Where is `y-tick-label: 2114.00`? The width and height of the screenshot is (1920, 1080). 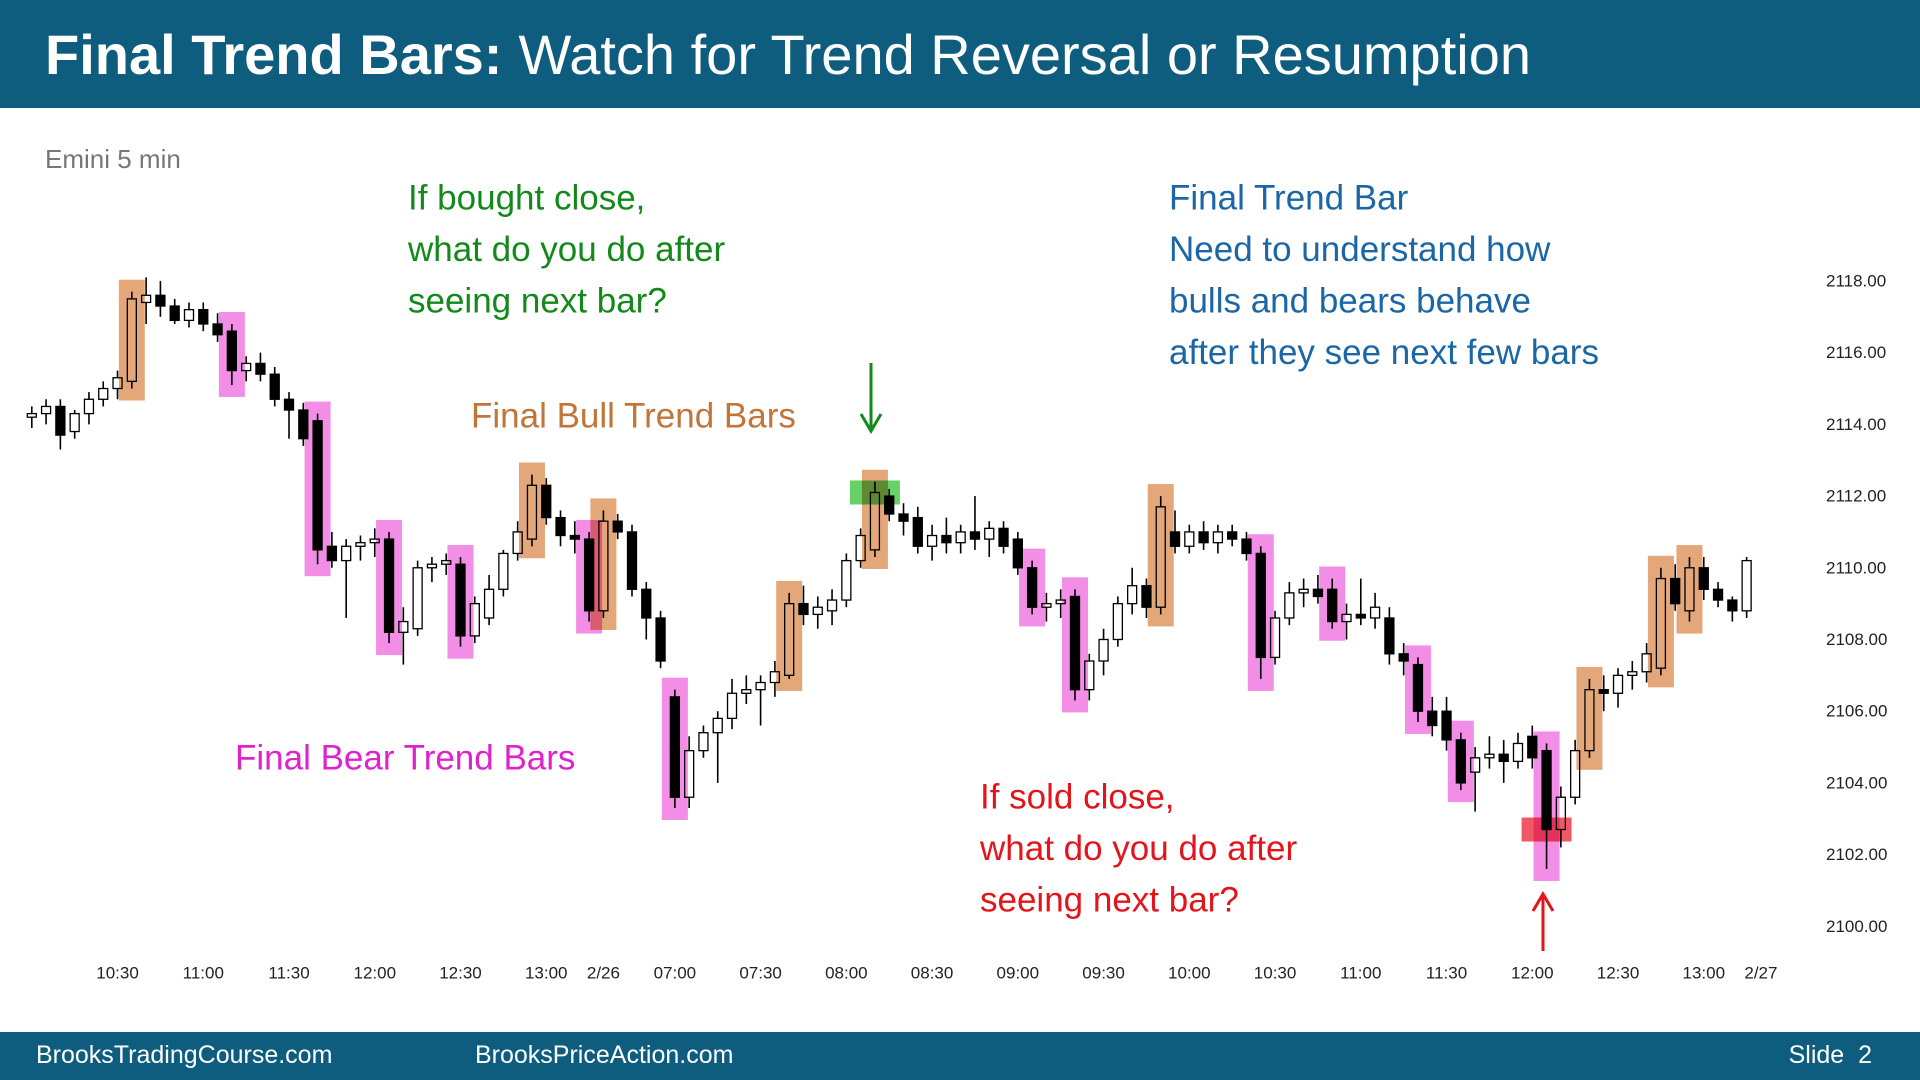
y-tick-label: 2114.00 is located at coordinates (1856, 424).